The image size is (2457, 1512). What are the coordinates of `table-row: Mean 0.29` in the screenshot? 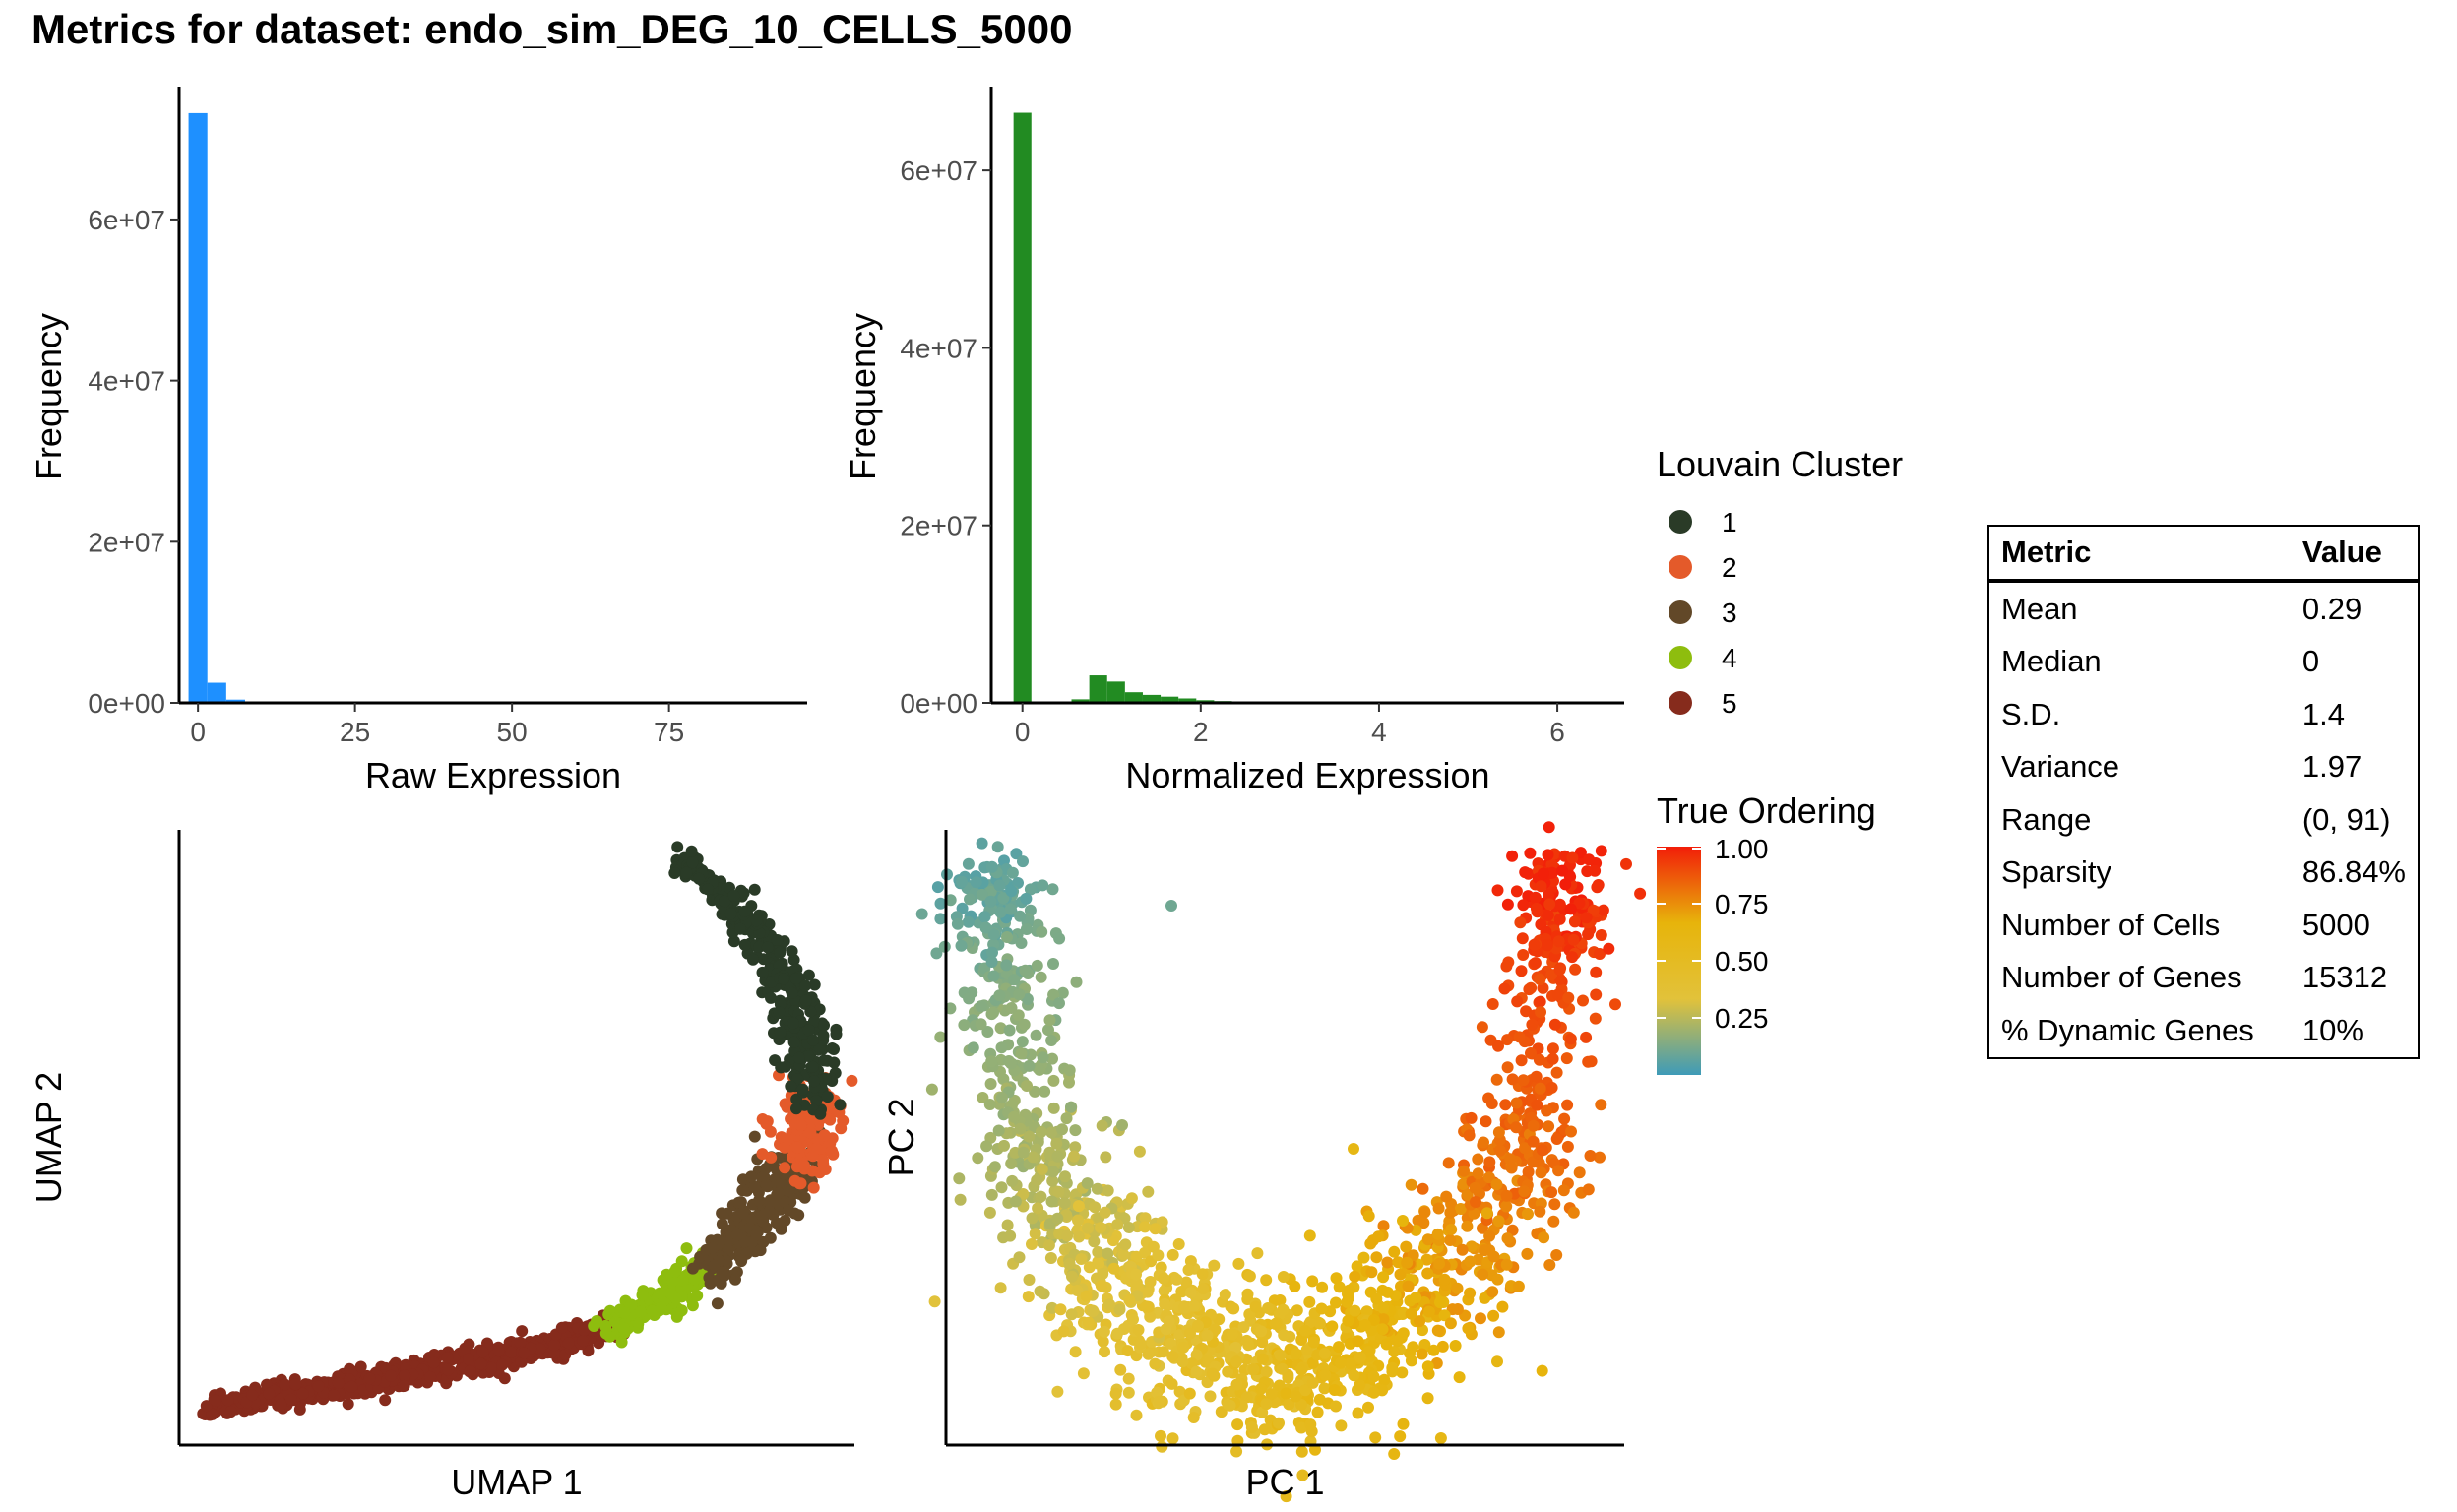 It's located at (2203, 608).